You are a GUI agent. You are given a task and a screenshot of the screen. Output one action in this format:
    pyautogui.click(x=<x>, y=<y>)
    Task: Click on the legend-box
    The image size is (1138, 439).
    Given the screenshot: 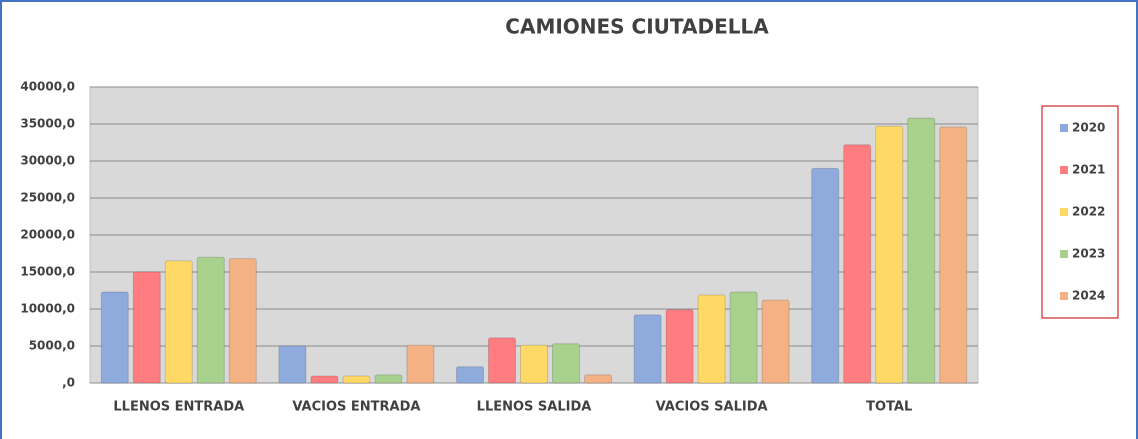 What is the action you would take?
    pyautogui.click(x=1080, y=212)
    